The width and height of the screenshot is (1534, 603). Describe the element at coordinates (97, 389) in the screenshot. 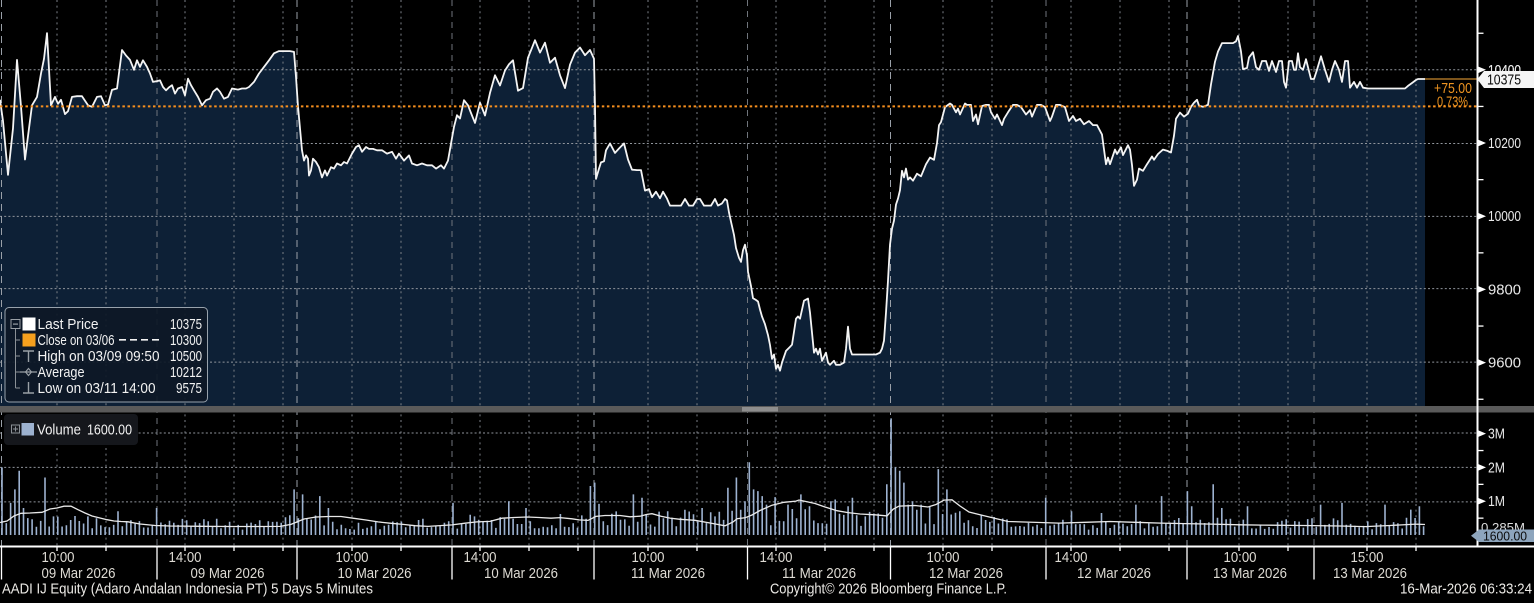

I see `svg-text: Low on 03/11 14:00` at that location.